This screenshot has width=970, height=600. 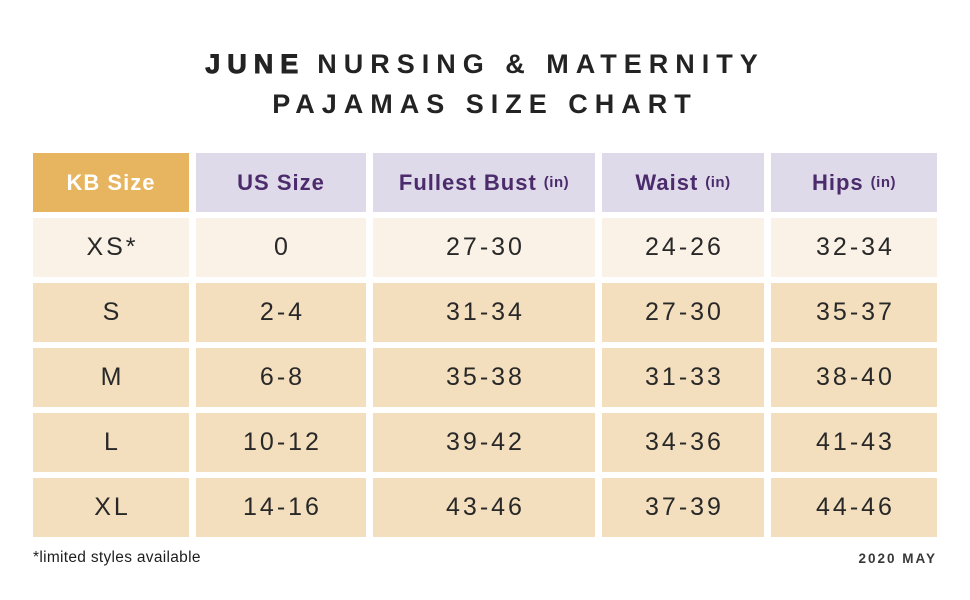 What do you see at coordinates (683, 377) in the screenshot?
I see `table-cell: 31-33` at bounding box center [683, 377].